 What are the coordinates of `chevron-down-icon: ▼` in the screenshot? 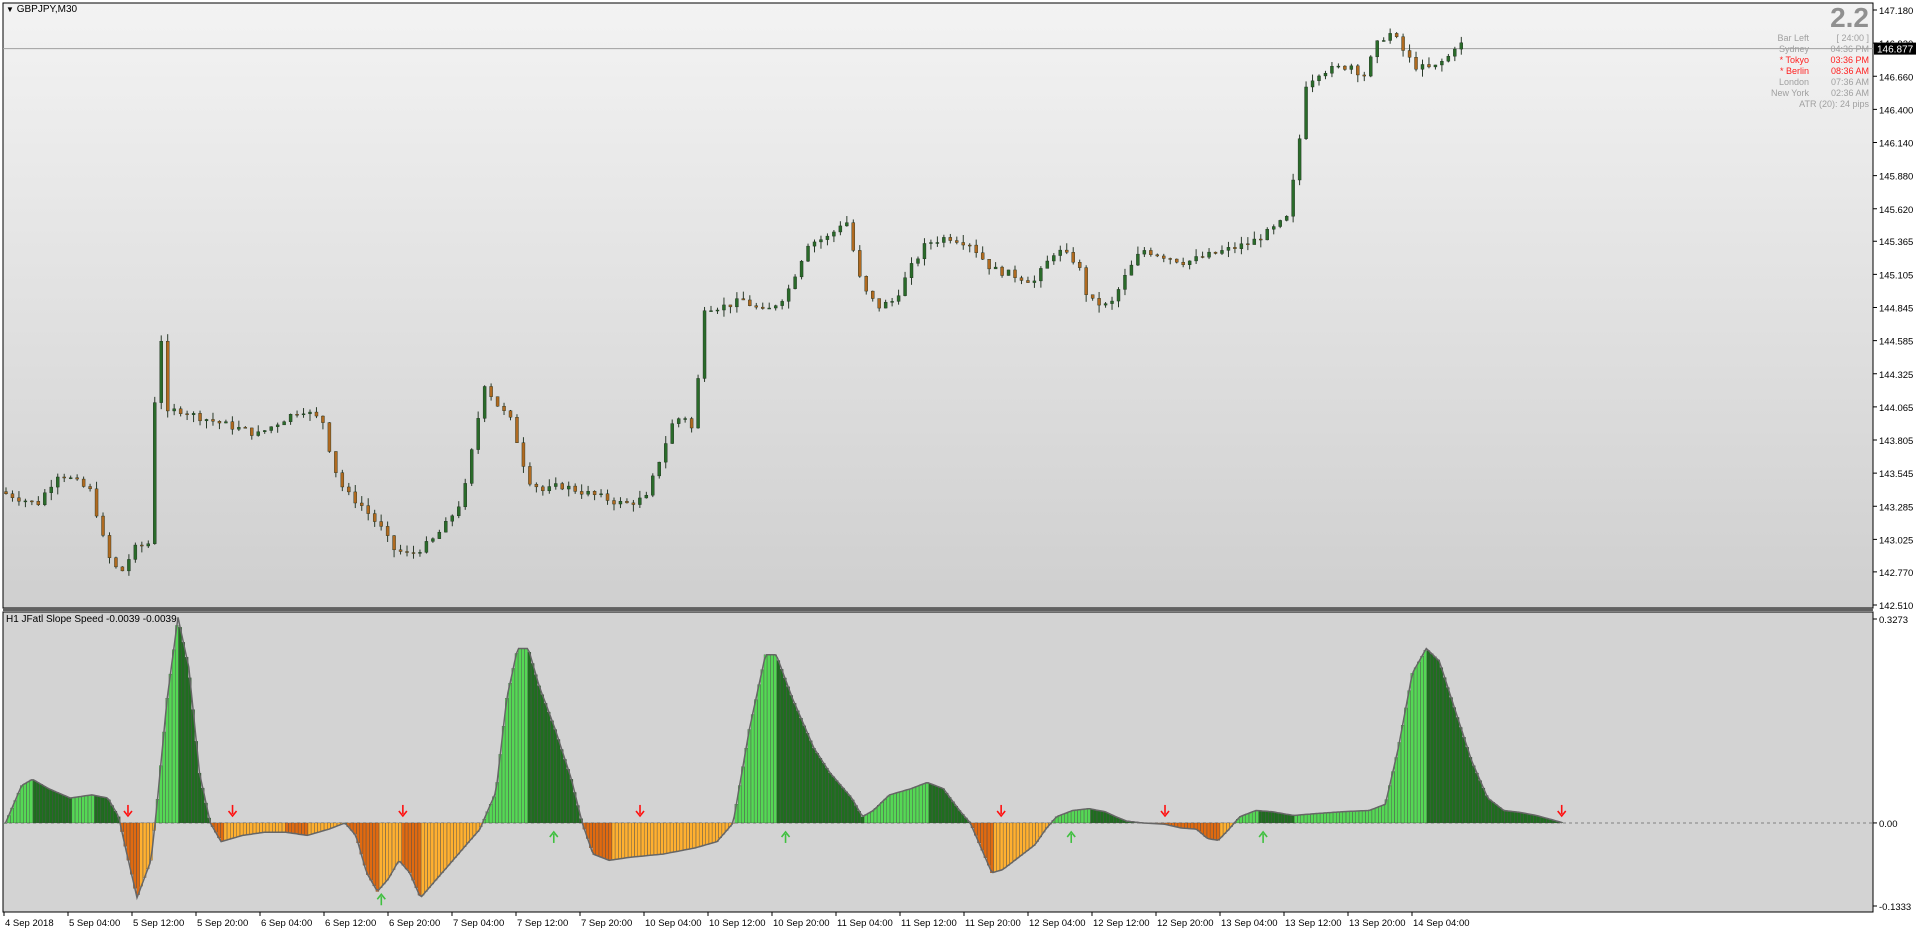 It's located at (10, 9).